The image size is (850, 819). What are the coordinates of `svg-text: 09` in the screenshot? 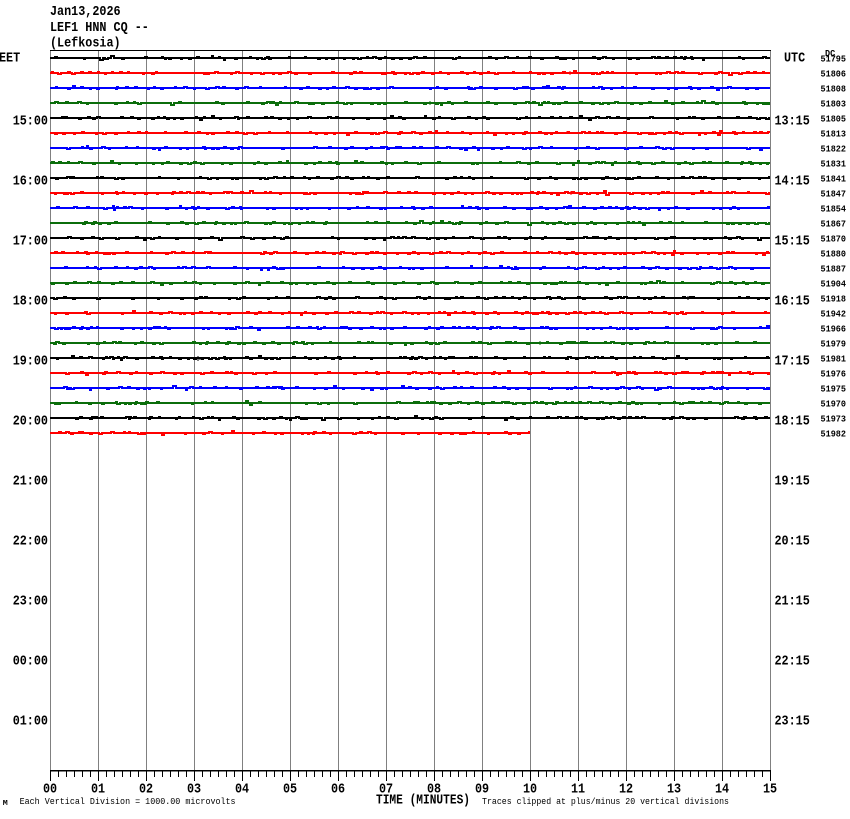 It's located at (482, 789).